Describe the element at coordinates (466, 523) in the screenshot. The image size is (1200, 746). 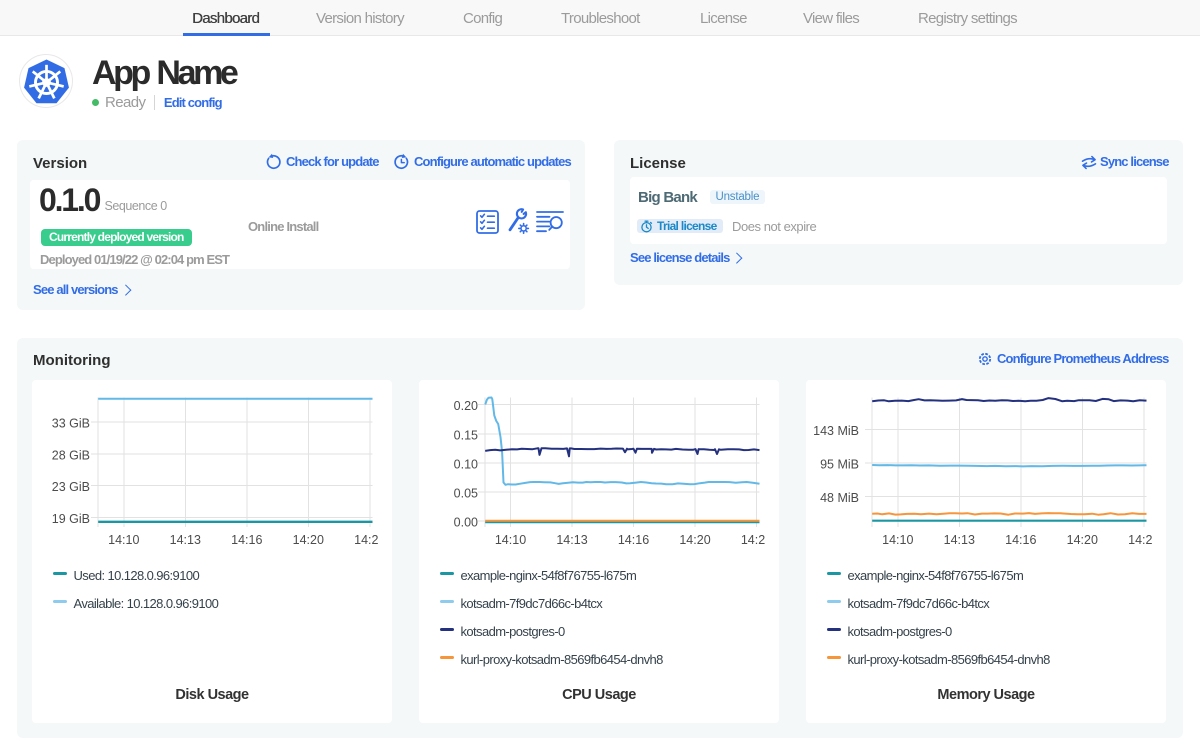
I see `svg-text: 0.00` at that location.